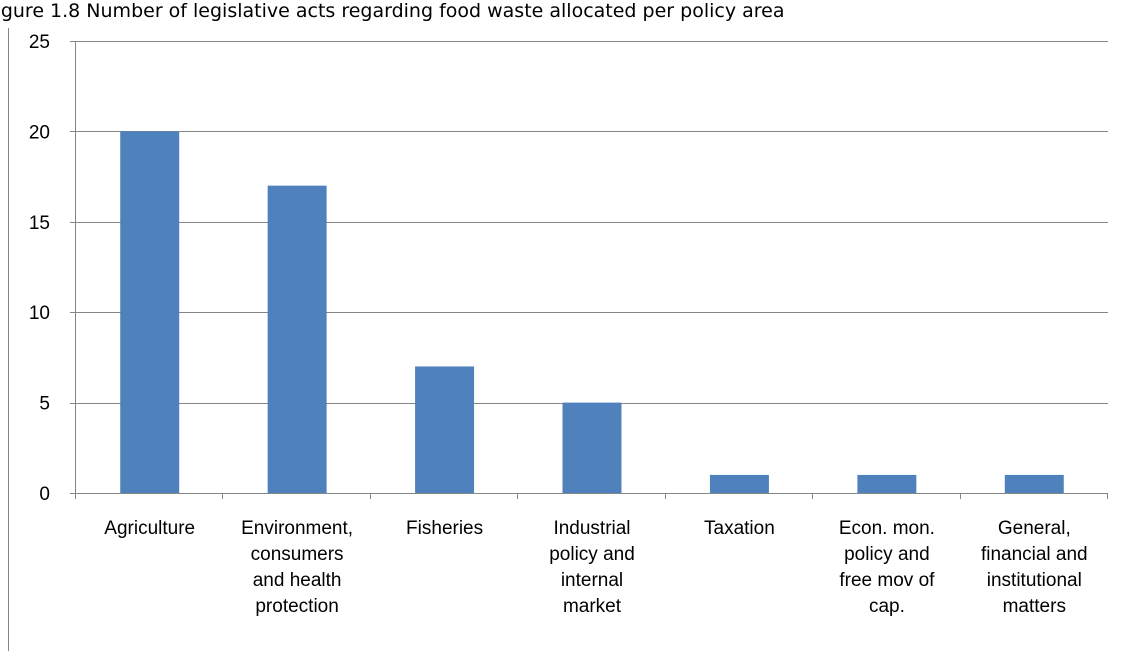  What do you see at coordinates (39, 132) in the screenshot?
I see `y-tick-label-20: 20` at bounding box center [39, 132].